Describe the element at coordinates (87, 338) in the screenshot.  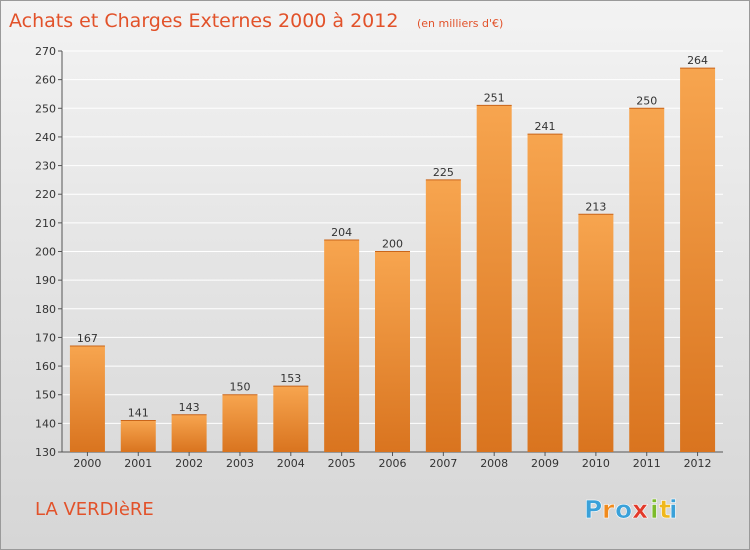
I see `data-label-2000: 167` at that location.